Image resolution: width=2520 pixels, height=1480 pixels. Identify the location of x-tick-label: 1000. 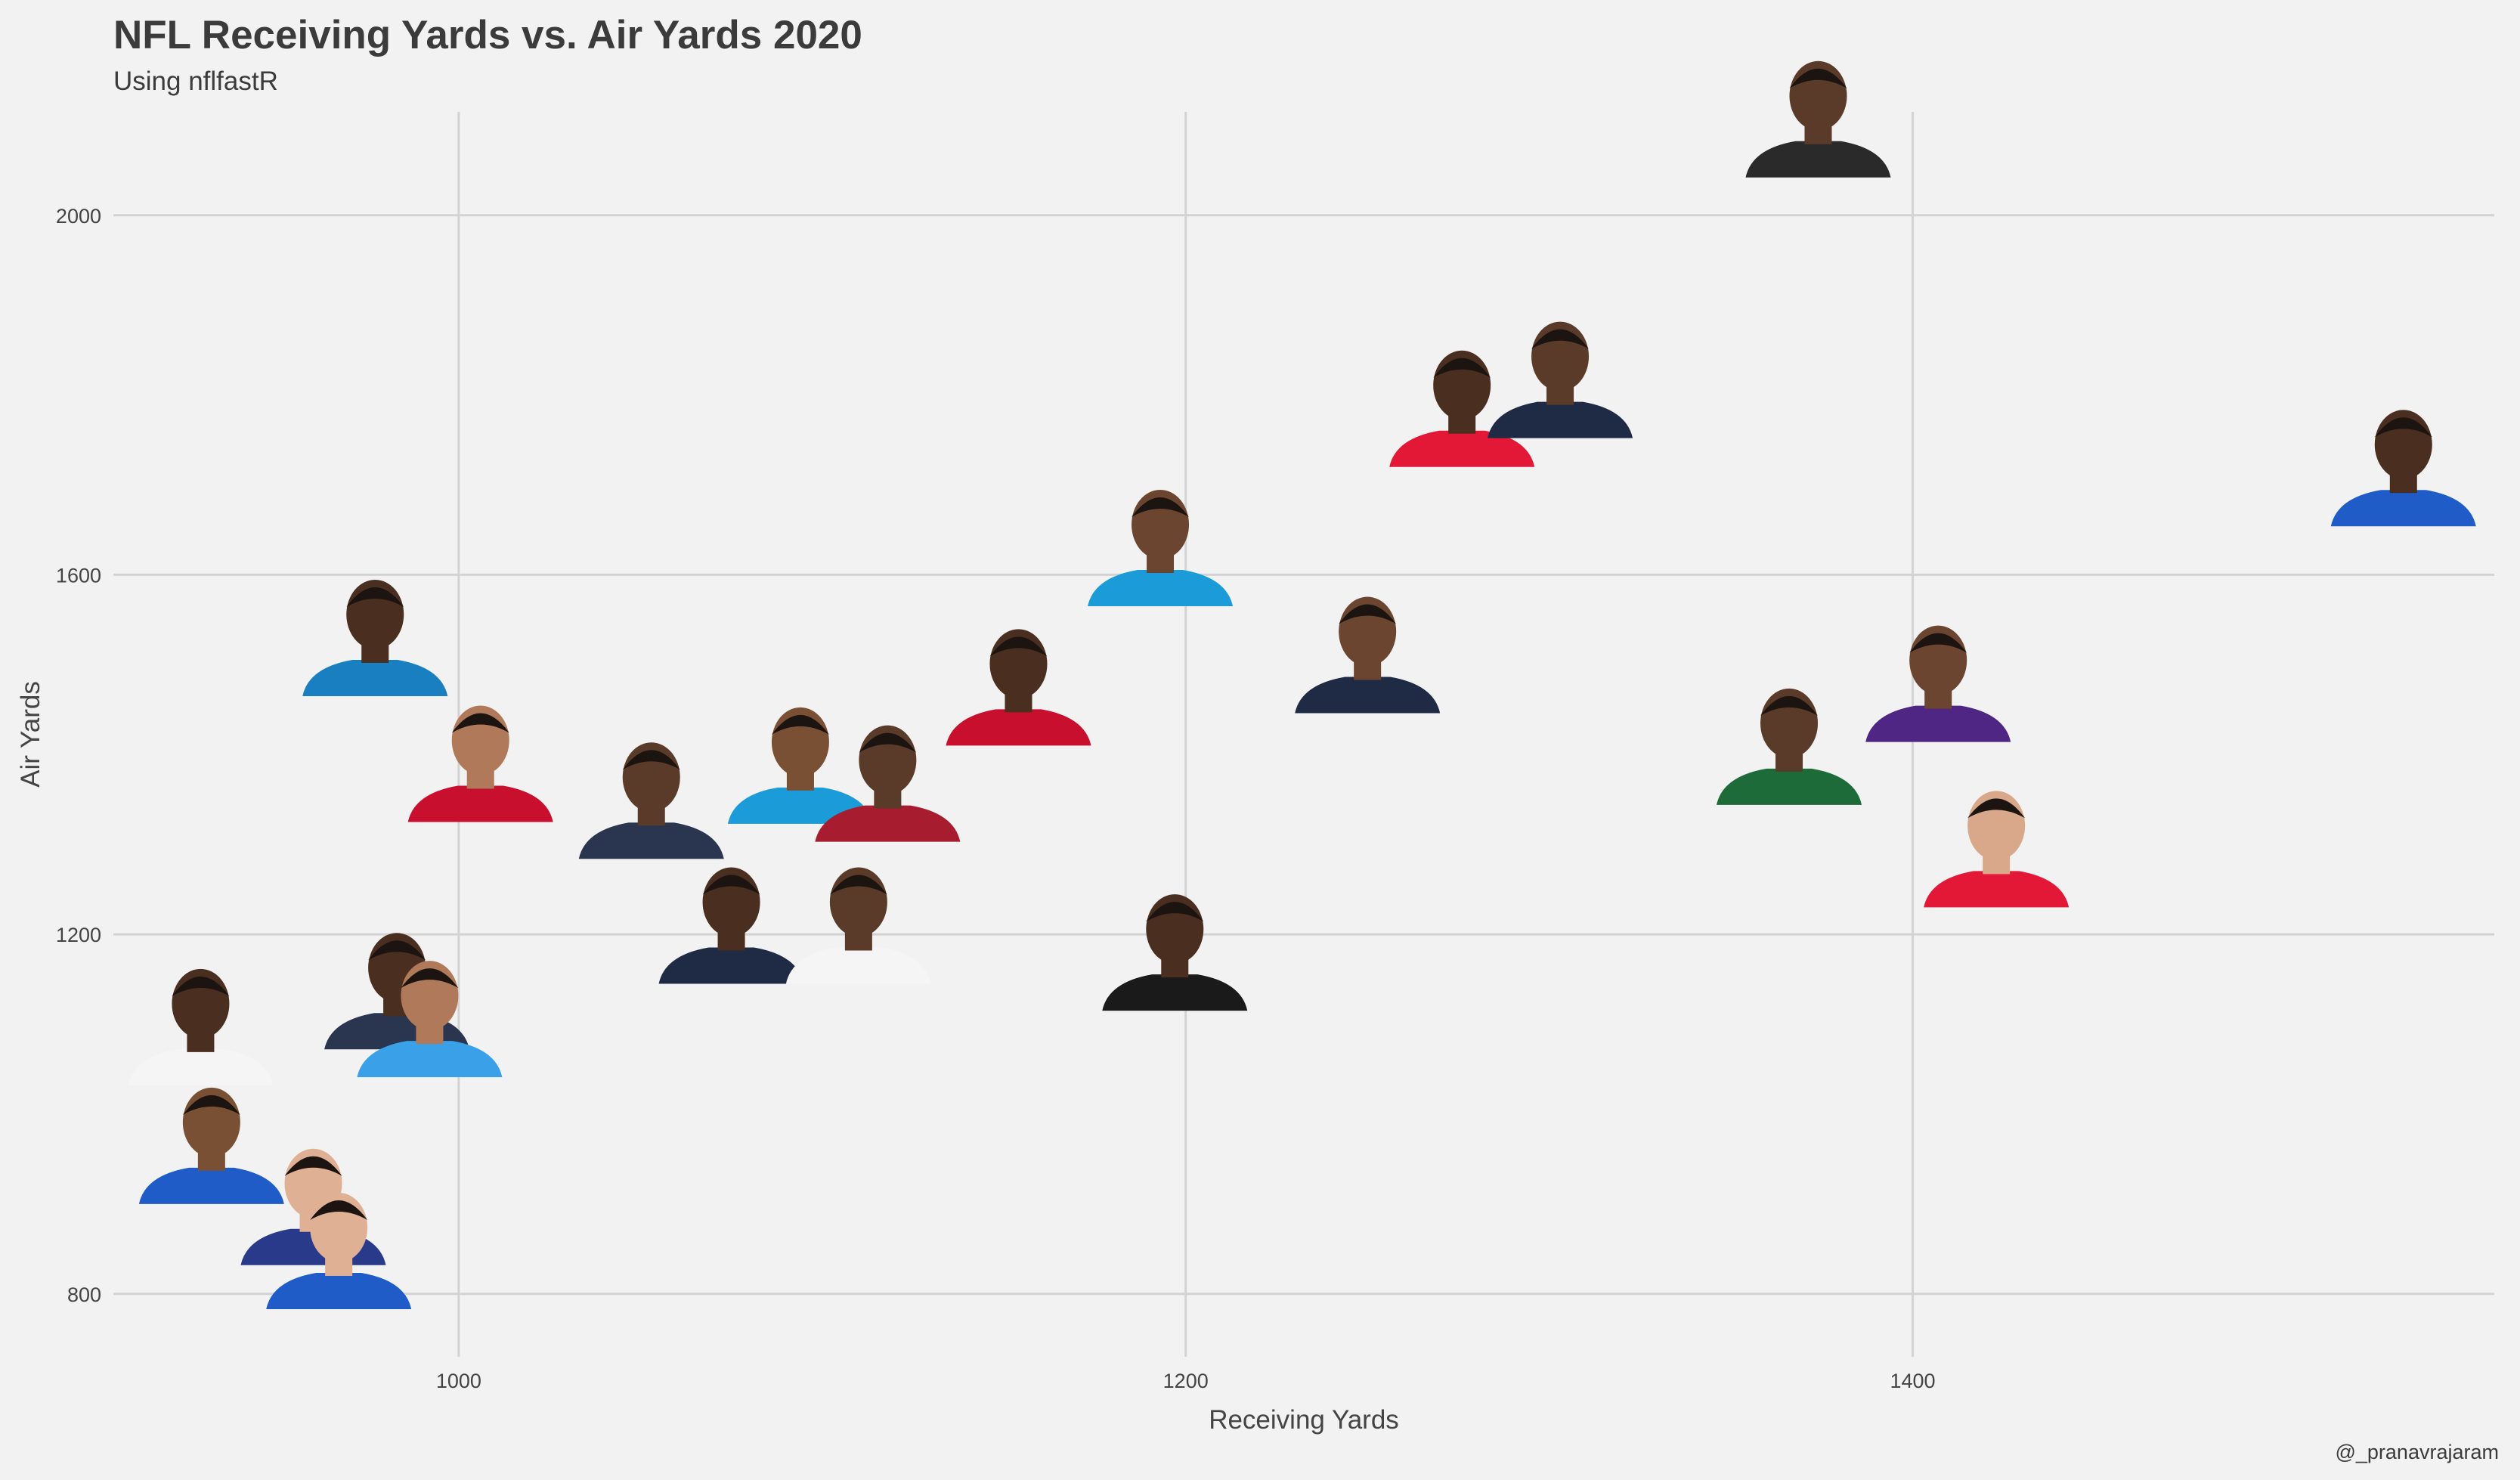
(458, 1381).